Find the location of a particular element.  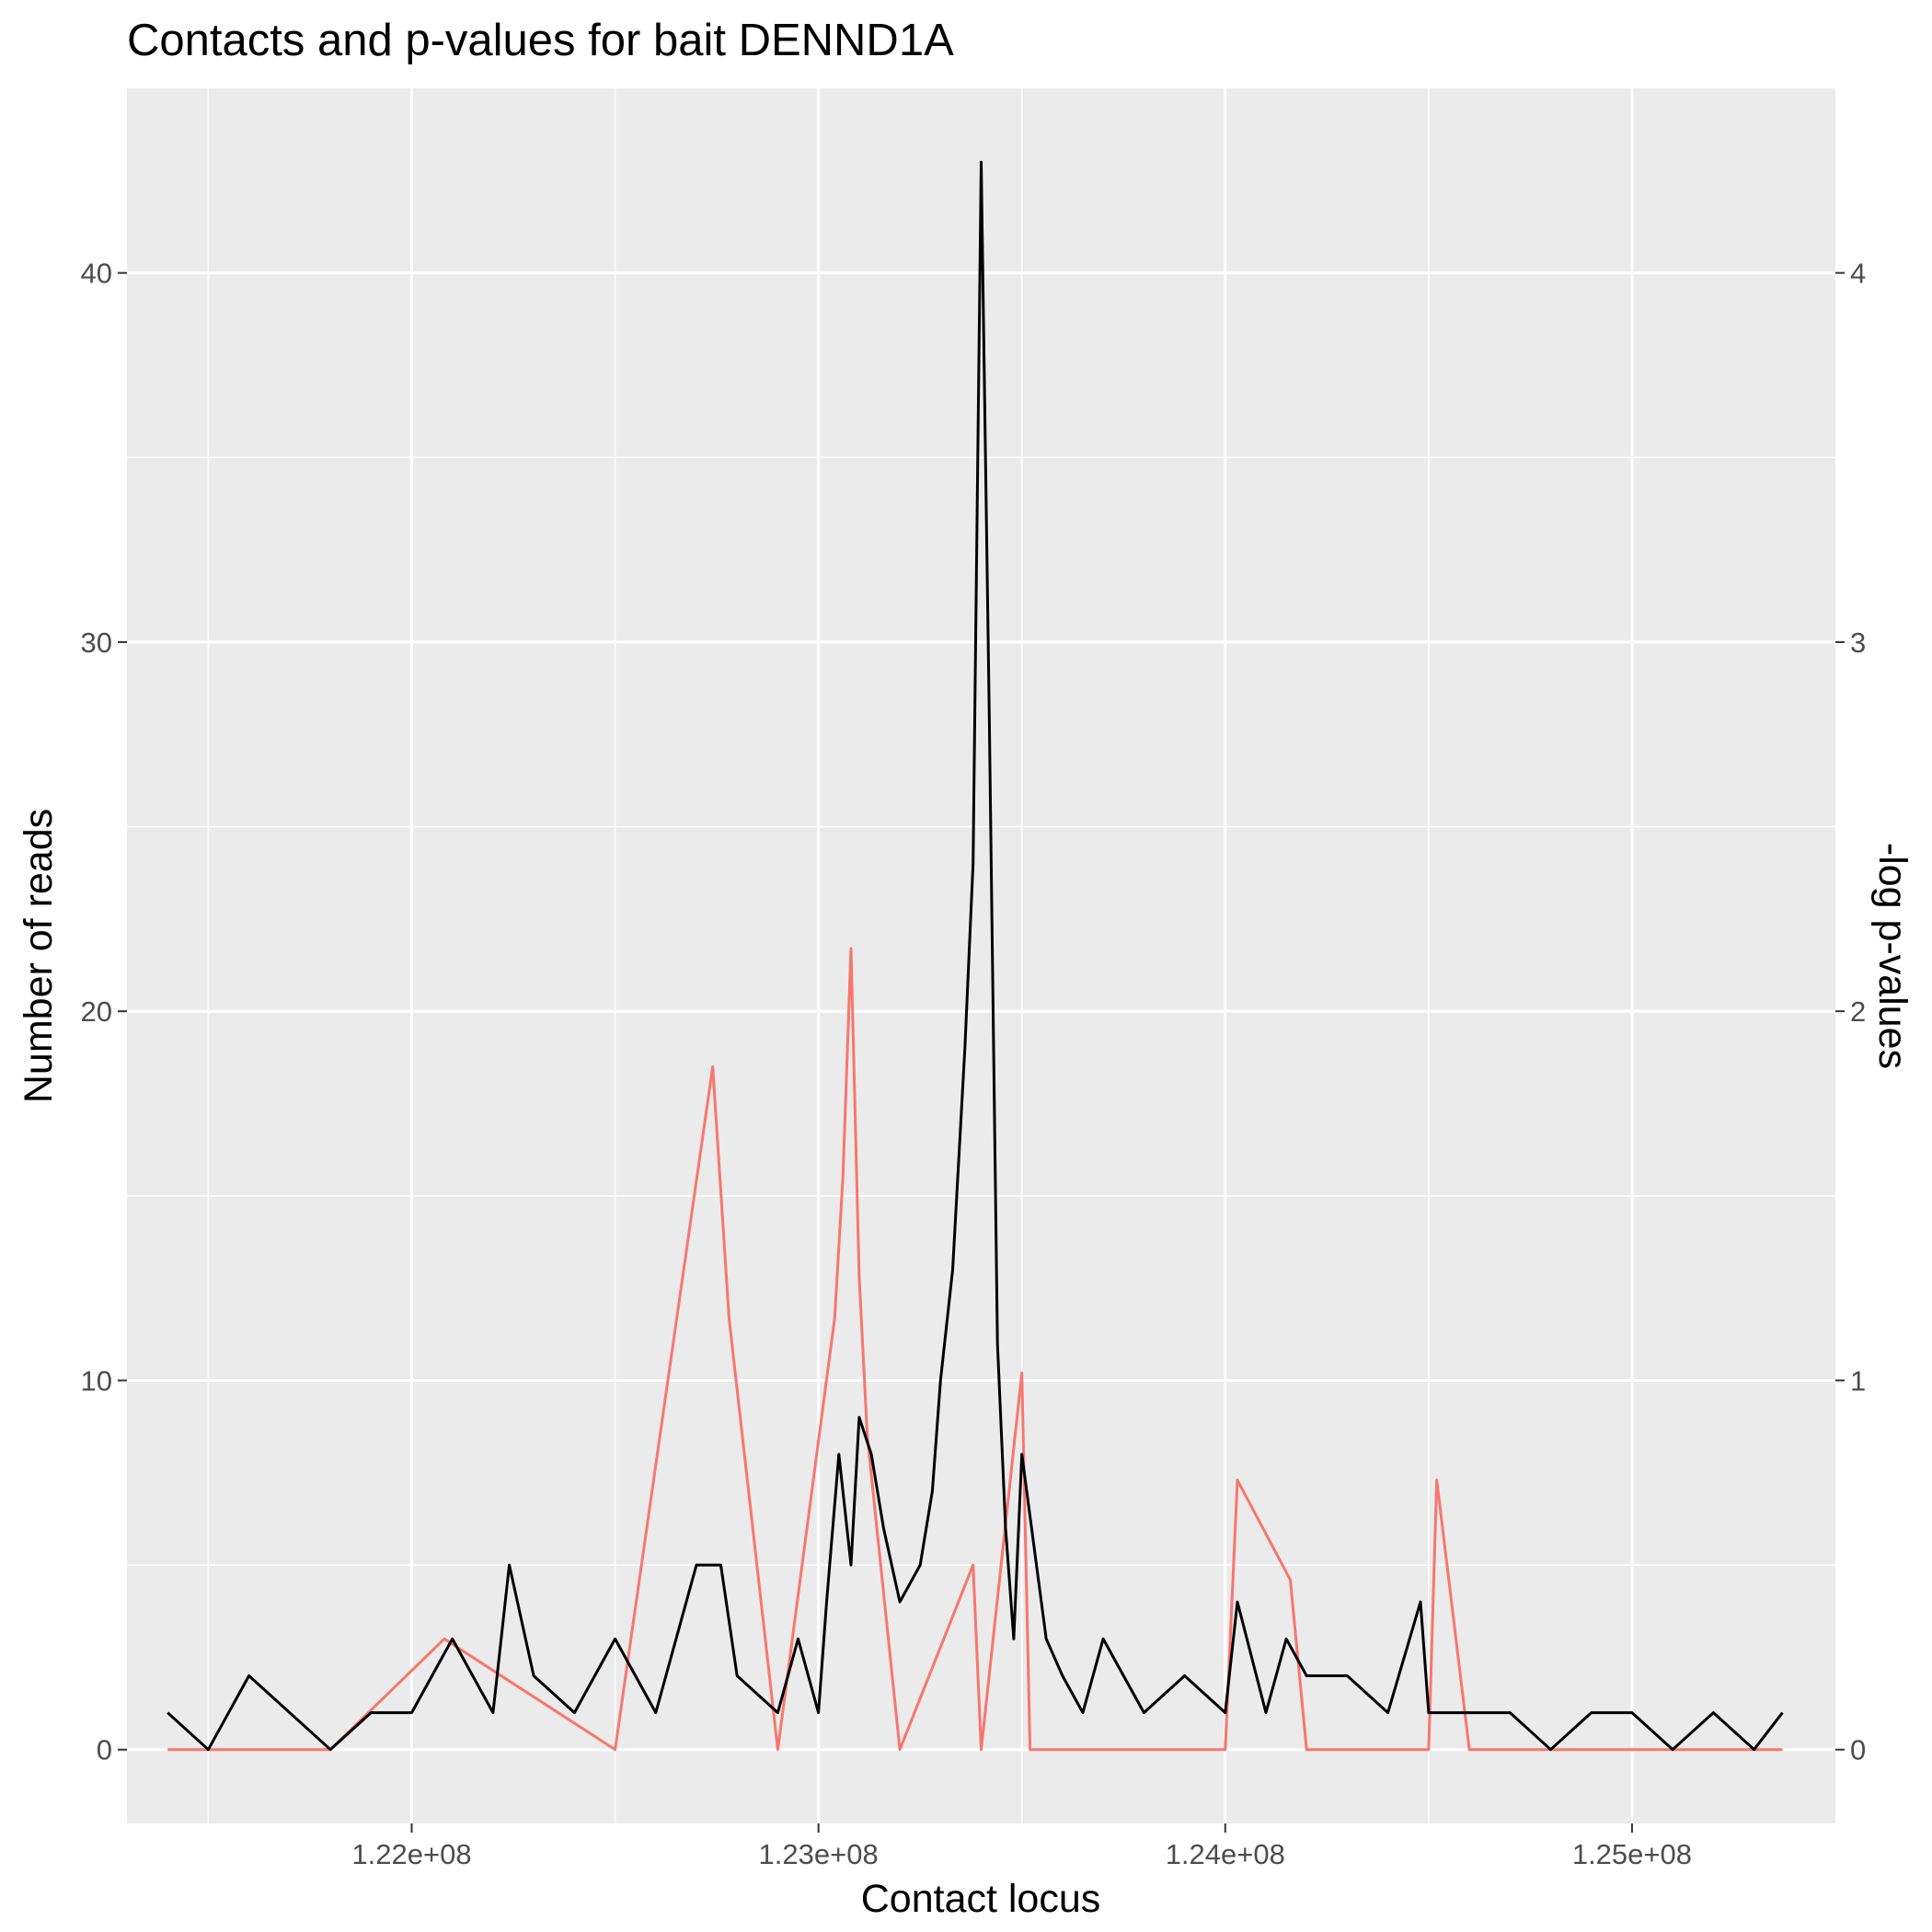

chart-title: Contacts and p-values for bait DENND1A is located at coordinates (540, 40).